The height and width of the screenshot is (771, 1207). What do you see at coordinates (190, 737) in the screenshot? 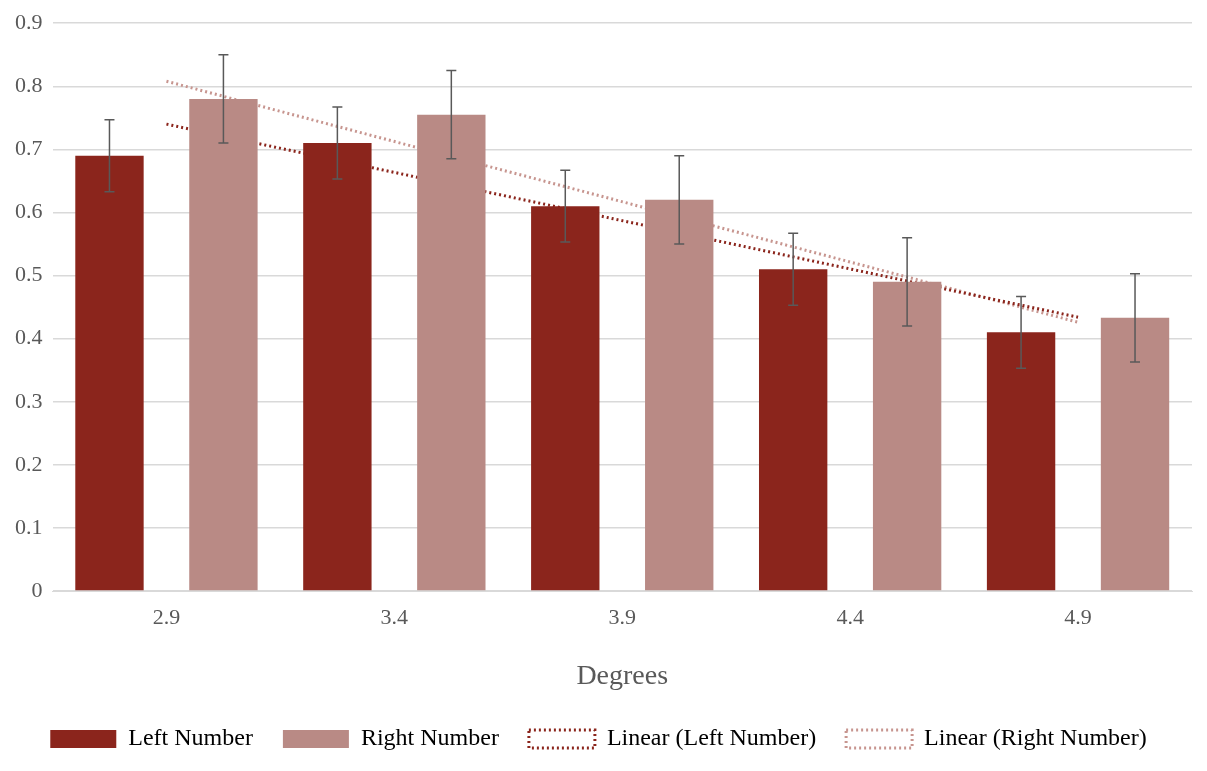
I see `legend-label: Left Number` at bounding box center [190, 737].